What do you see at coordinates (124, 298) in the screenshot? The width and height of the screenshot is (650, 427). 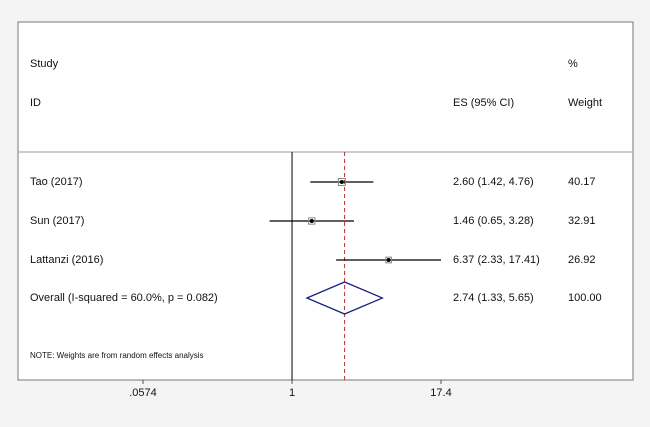 I see `overall-label: Overall (I-squared = 60.0%, p = 0.082)` at bounding box center [124, 298].